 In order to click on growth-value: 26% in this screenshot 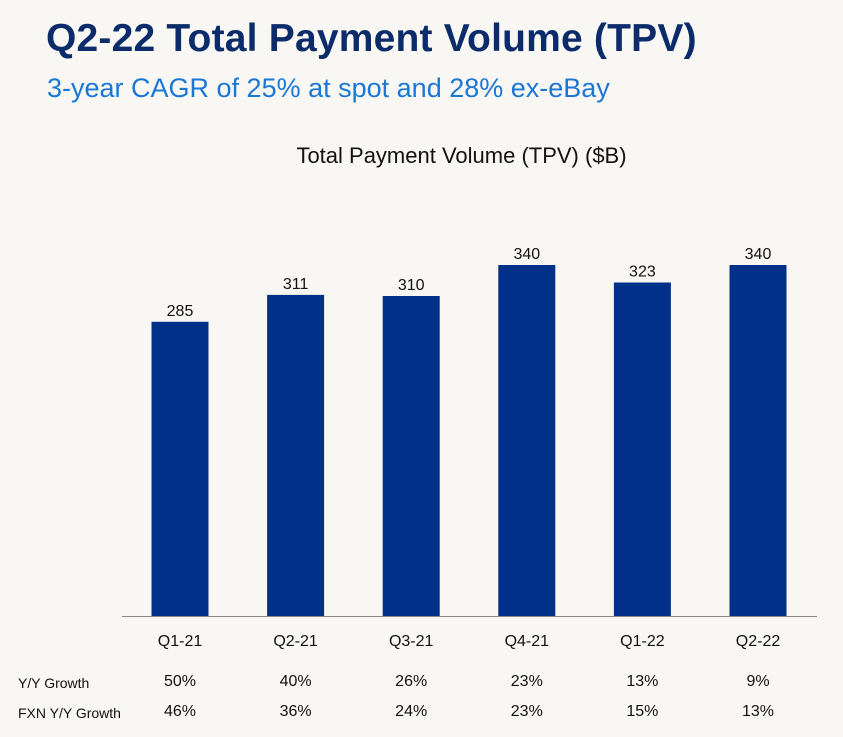, I will do `click(411, 681)`.